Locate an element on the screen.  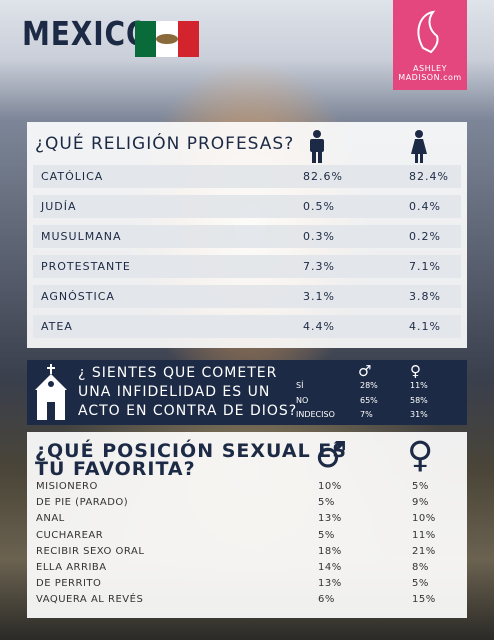
row-label: MISIONERO is located at coordinates (67, 486).